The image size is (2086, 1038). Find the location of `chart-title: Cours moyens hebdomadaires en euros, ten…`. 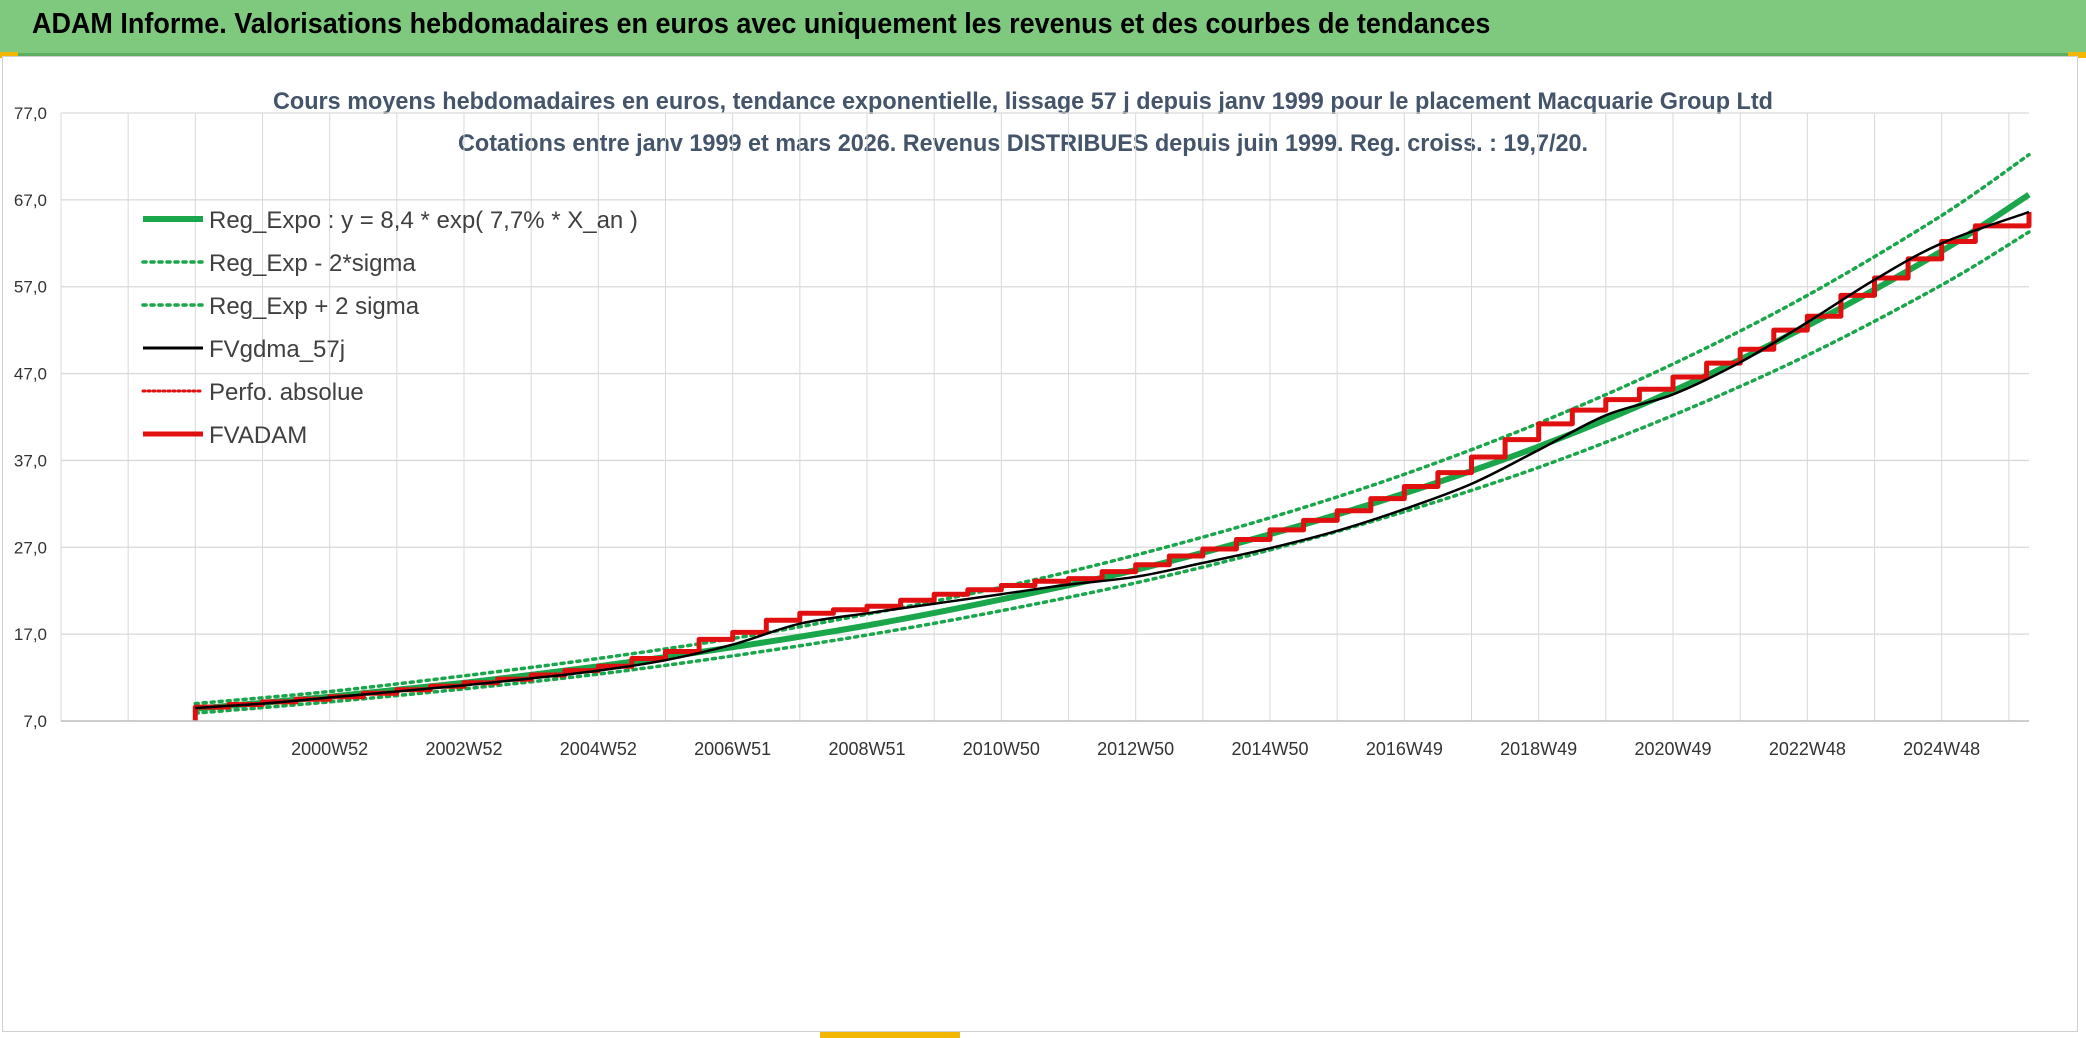

chart-title: Cours moyens hebdomadaires en euros, ten… is located at coordinates (1023, 101).